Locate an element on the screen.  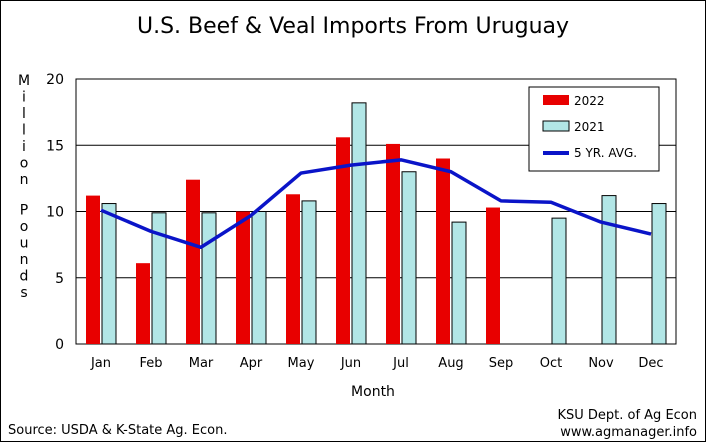
y-axis-label-letter: u is located at coordinates (24, 244).